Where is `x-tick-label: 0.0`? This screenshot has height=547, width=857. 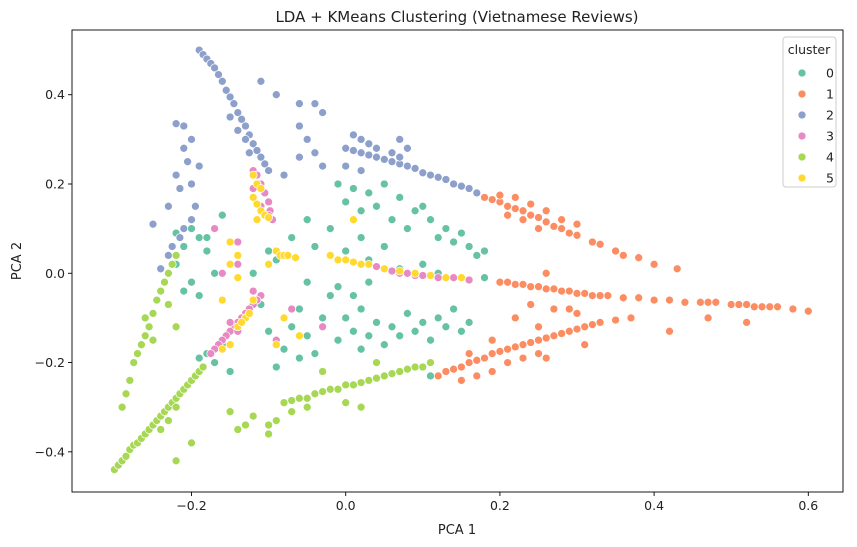
x-tick-label: 0.0 is located at coordinates (346, 505).